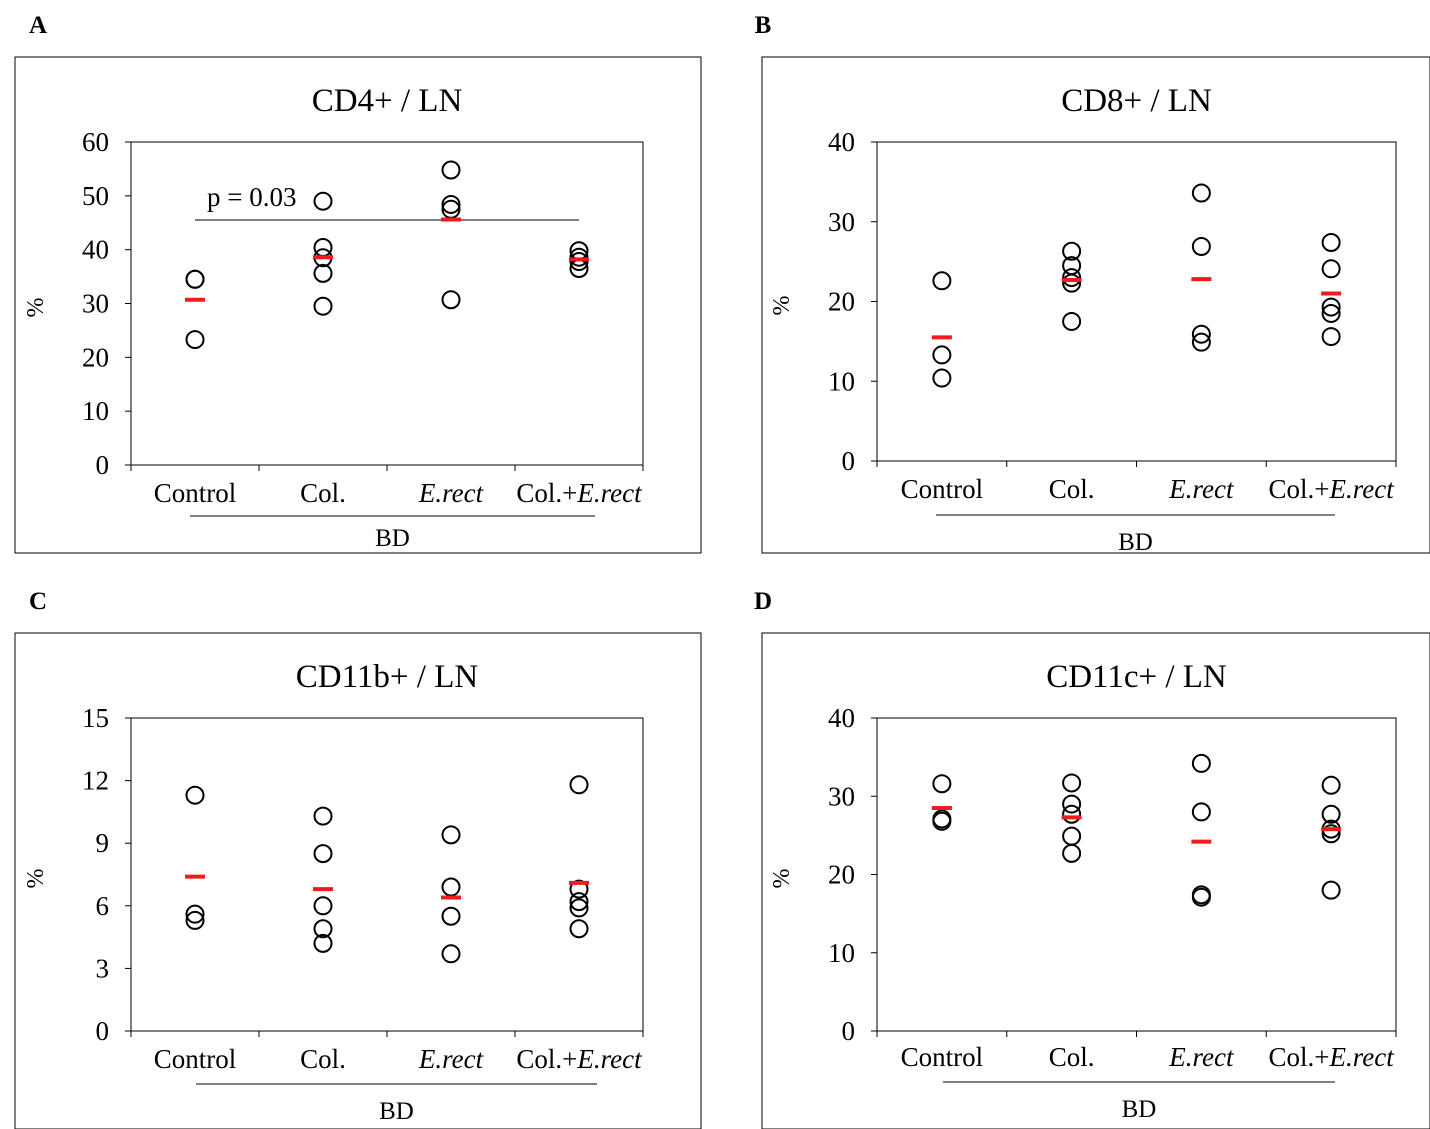 Image resolution: width=1430 pixels, height=1129 pixels. Describe the element at coordinates (103, 906) in the screenshot. I see `y-tick-label: 6` at that location.